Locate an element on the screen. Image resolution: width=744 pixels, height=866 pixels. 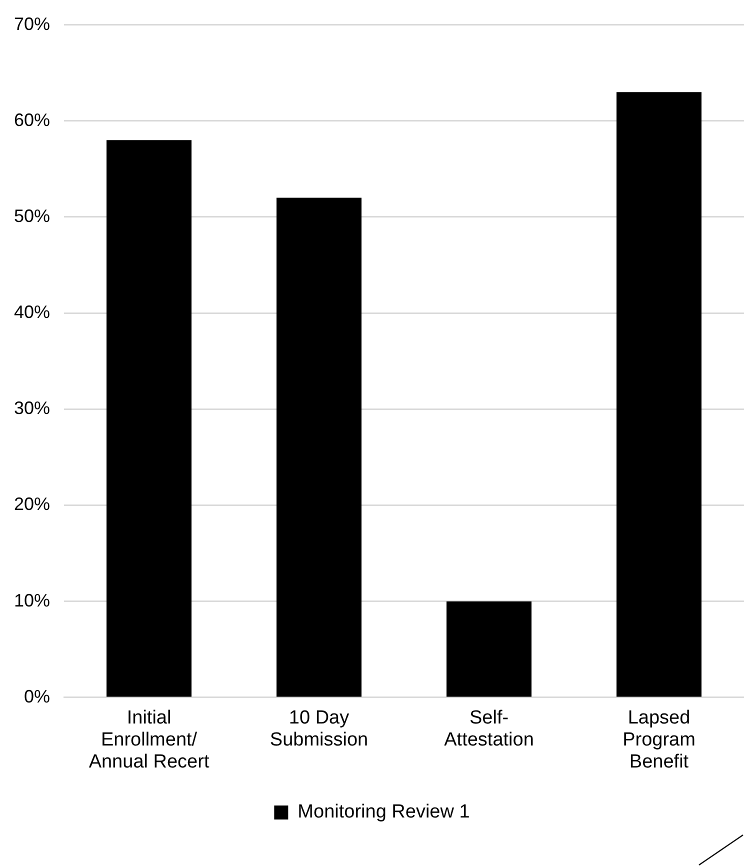
y-tick-label: 0% is located at coordinates (37, 696).